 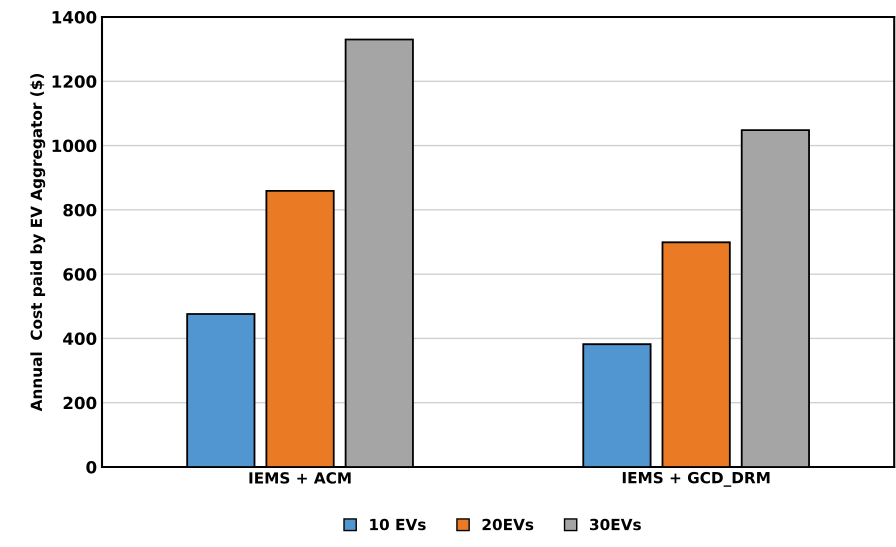 I want to click on y-tick-label: 1200, so click(x=74, y=81).